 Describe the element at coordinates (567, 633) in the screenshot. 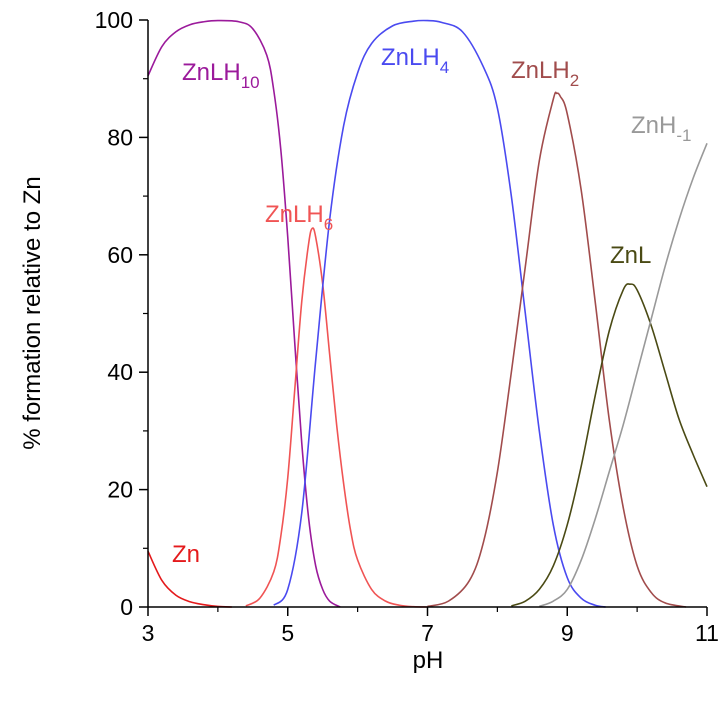

I see `x-tick-label: 9` at that location.